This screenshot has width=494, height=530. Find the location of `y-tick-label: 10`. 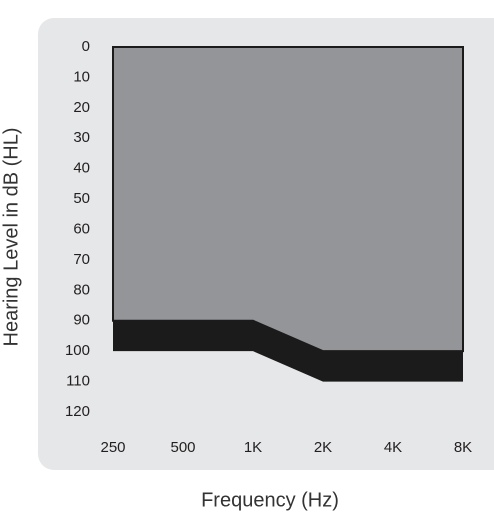

y-tick-label: 10 is located at coordinates (81, 76).